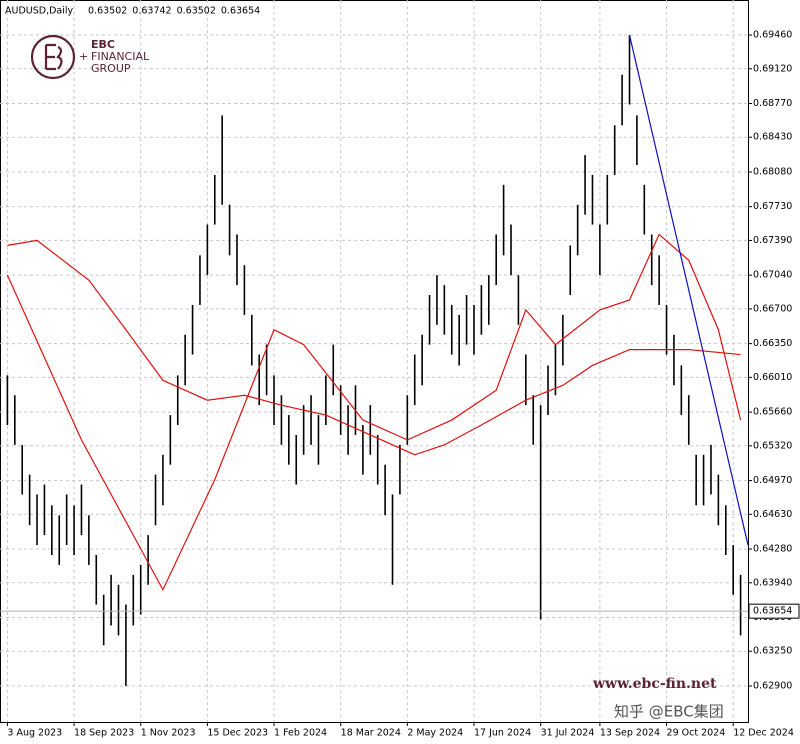  What do you see at coordinates (772, 582) in the screenshot?
I see `y-tick-label: 0.63940` at bounding box center [772, 582].